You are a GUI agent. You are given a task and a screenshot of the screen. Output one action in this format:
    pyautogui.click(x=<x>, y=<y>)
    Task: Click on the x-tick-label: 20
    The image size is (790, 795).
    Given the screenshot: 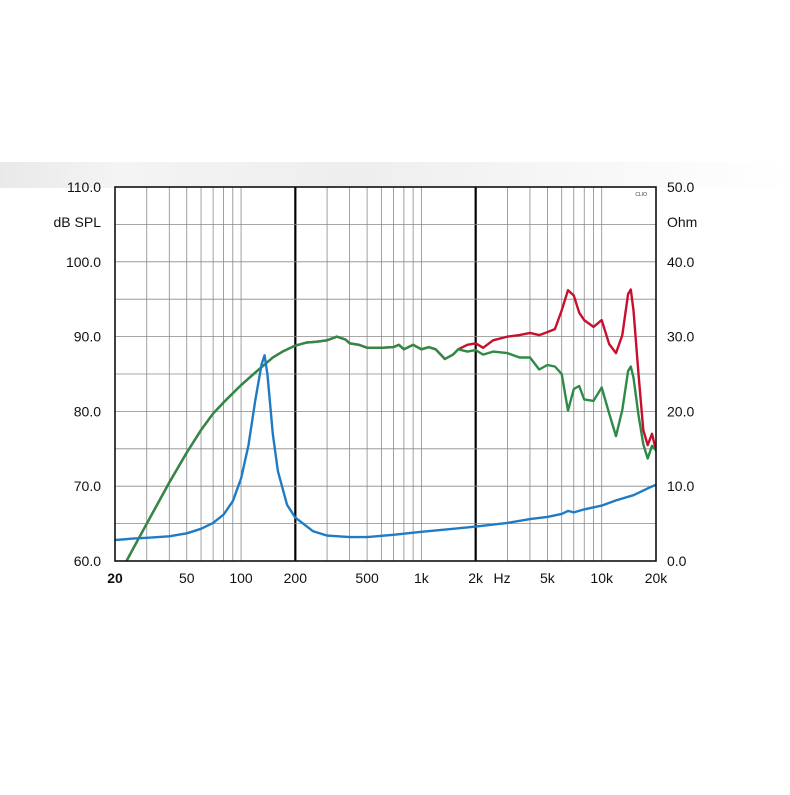 What is the action you would take?
    pyautogui.click(x=115, y=578)
    